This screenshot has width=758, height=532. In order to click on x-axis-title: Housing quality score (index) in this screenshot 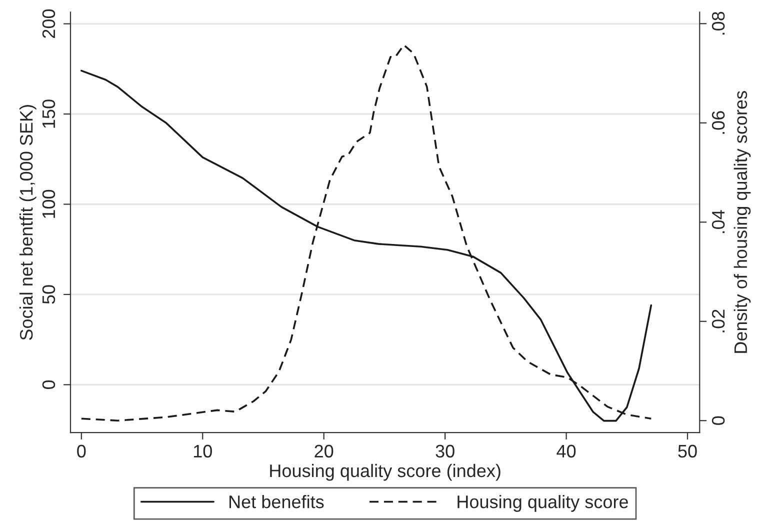, I will do `click(385, 472)`.